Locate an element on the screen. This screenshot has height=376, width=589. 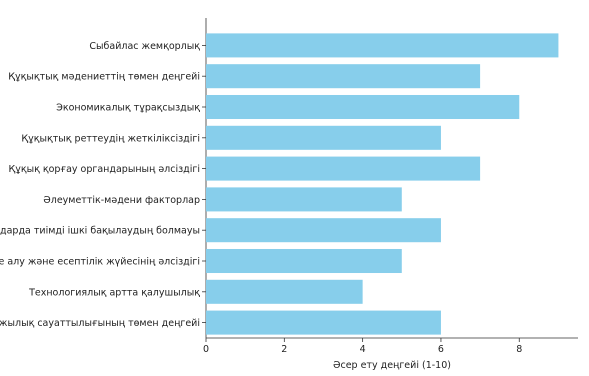
x-axis-title: Әсер ету деңгейі (1-10) is located at coordinates (392, 365).